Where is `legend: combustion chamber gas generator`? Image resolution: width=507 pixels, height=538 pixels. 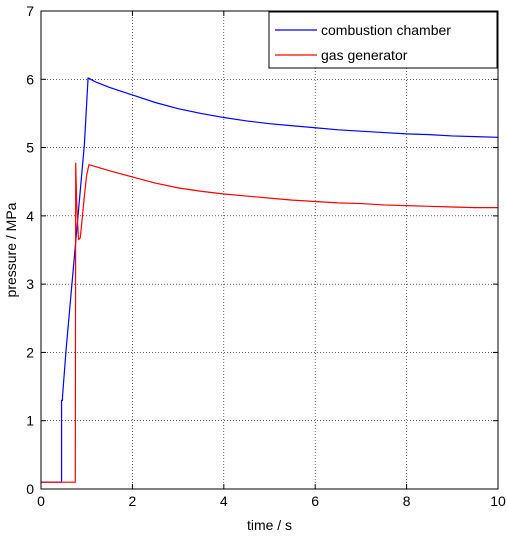
legend: combustion chamber gas generator is located at coordinates (383, 40).